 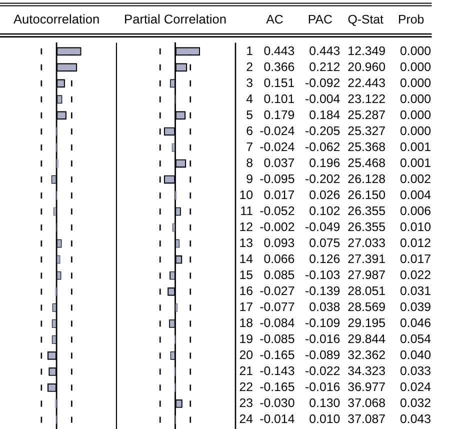 I want to click on data-label: 26.128, so click(x=367, y=179).